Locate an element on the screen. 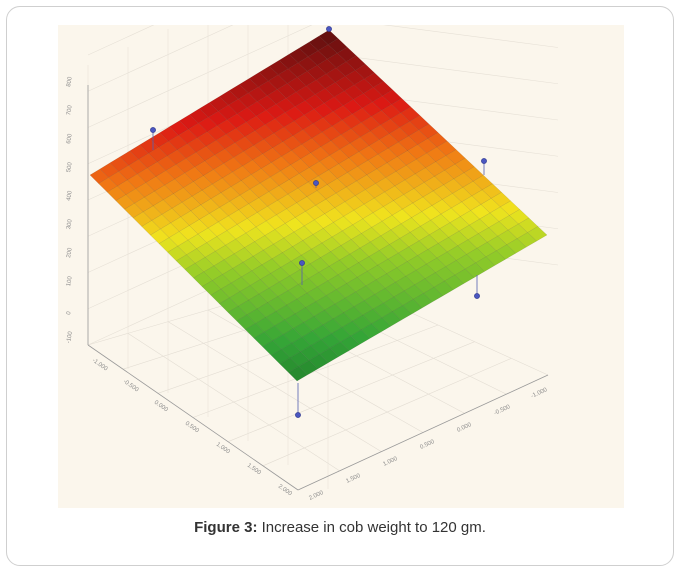 This screenshot has width=680, height=566. z-tick-label: -100 is located at coordinates (70, 337).